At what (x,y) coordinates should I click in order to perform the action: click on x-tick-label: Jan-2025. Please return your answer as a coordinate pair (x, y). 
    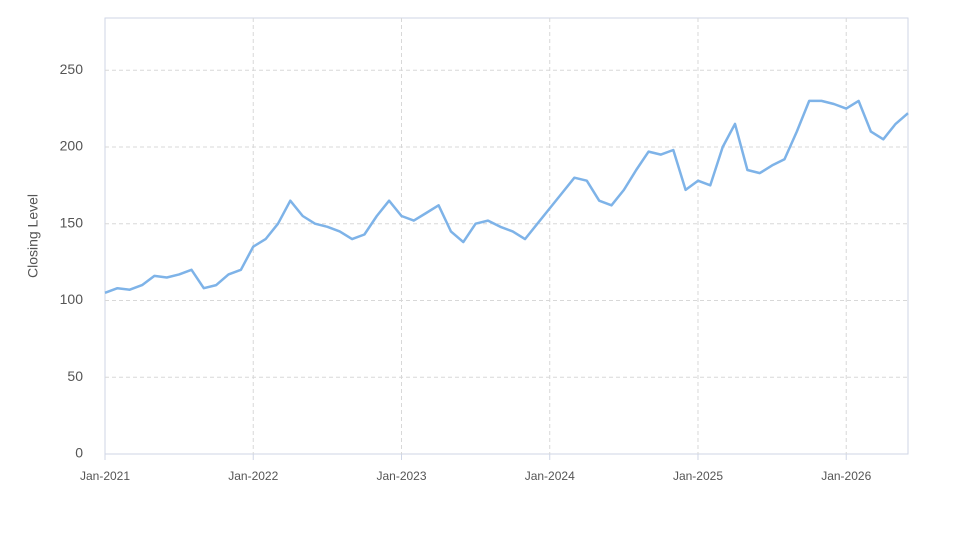
    Looking at the image, I should click on (698, 476).